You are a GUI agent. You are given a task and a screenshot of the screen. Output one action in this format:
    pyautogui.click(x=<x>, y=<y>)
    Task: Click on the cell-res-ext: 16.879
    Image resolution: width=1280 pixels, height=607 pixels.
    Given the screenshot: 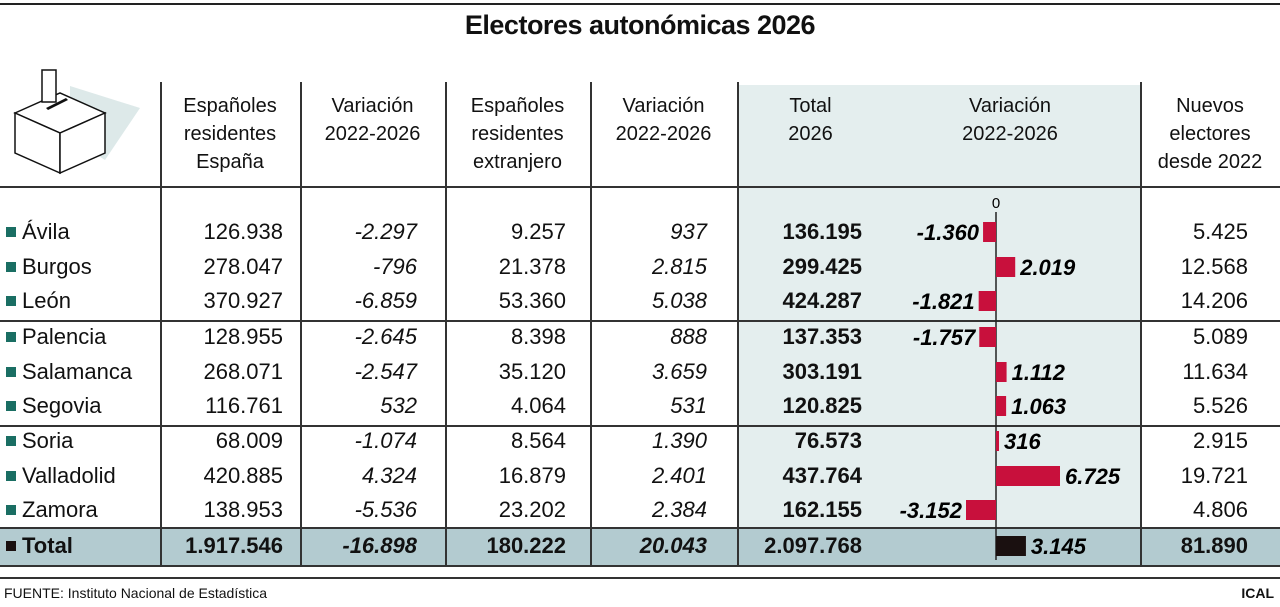 What is the action you would take?
    pyautogui.click(x=532, y=475)
    